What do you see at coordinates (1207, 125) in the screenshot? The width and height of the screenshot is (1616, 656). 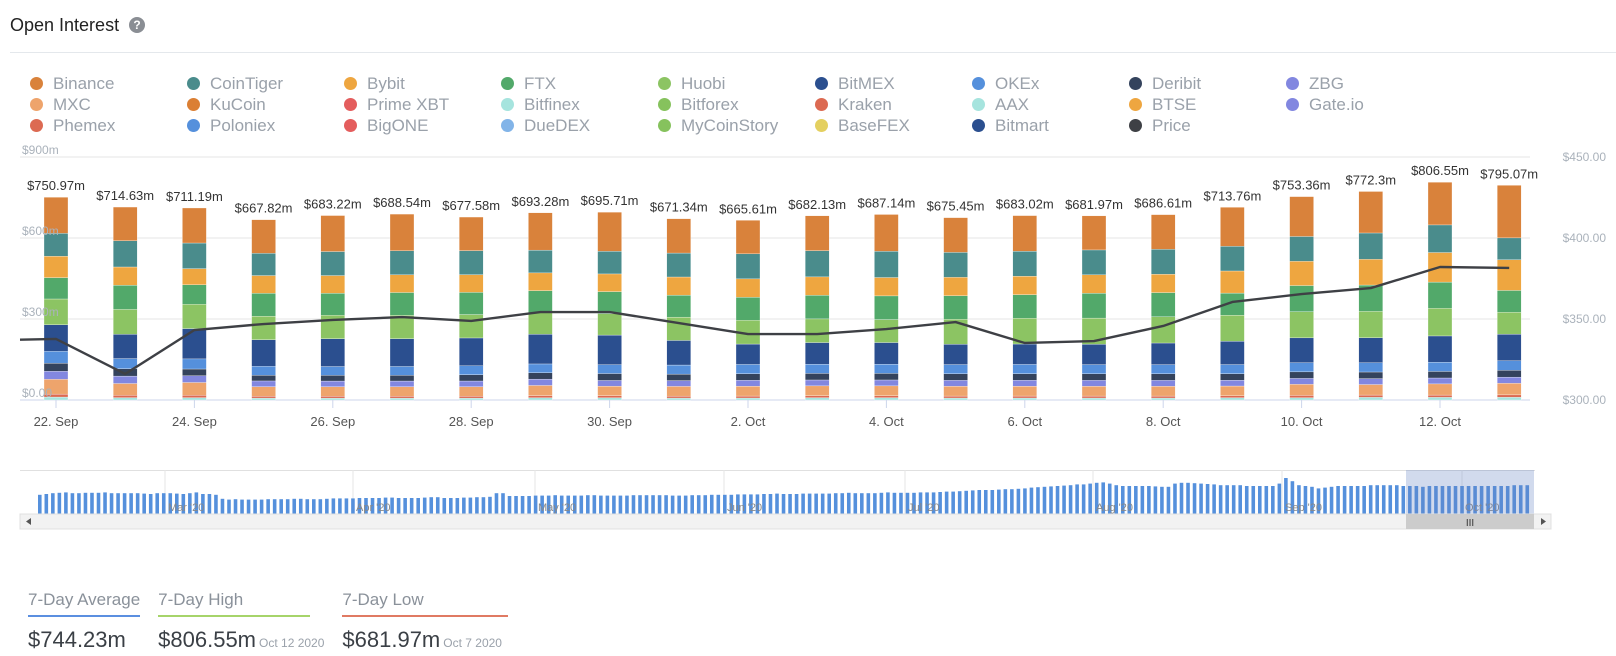 I see `legend-item-price: Price` at bounding box center [1207, 125].